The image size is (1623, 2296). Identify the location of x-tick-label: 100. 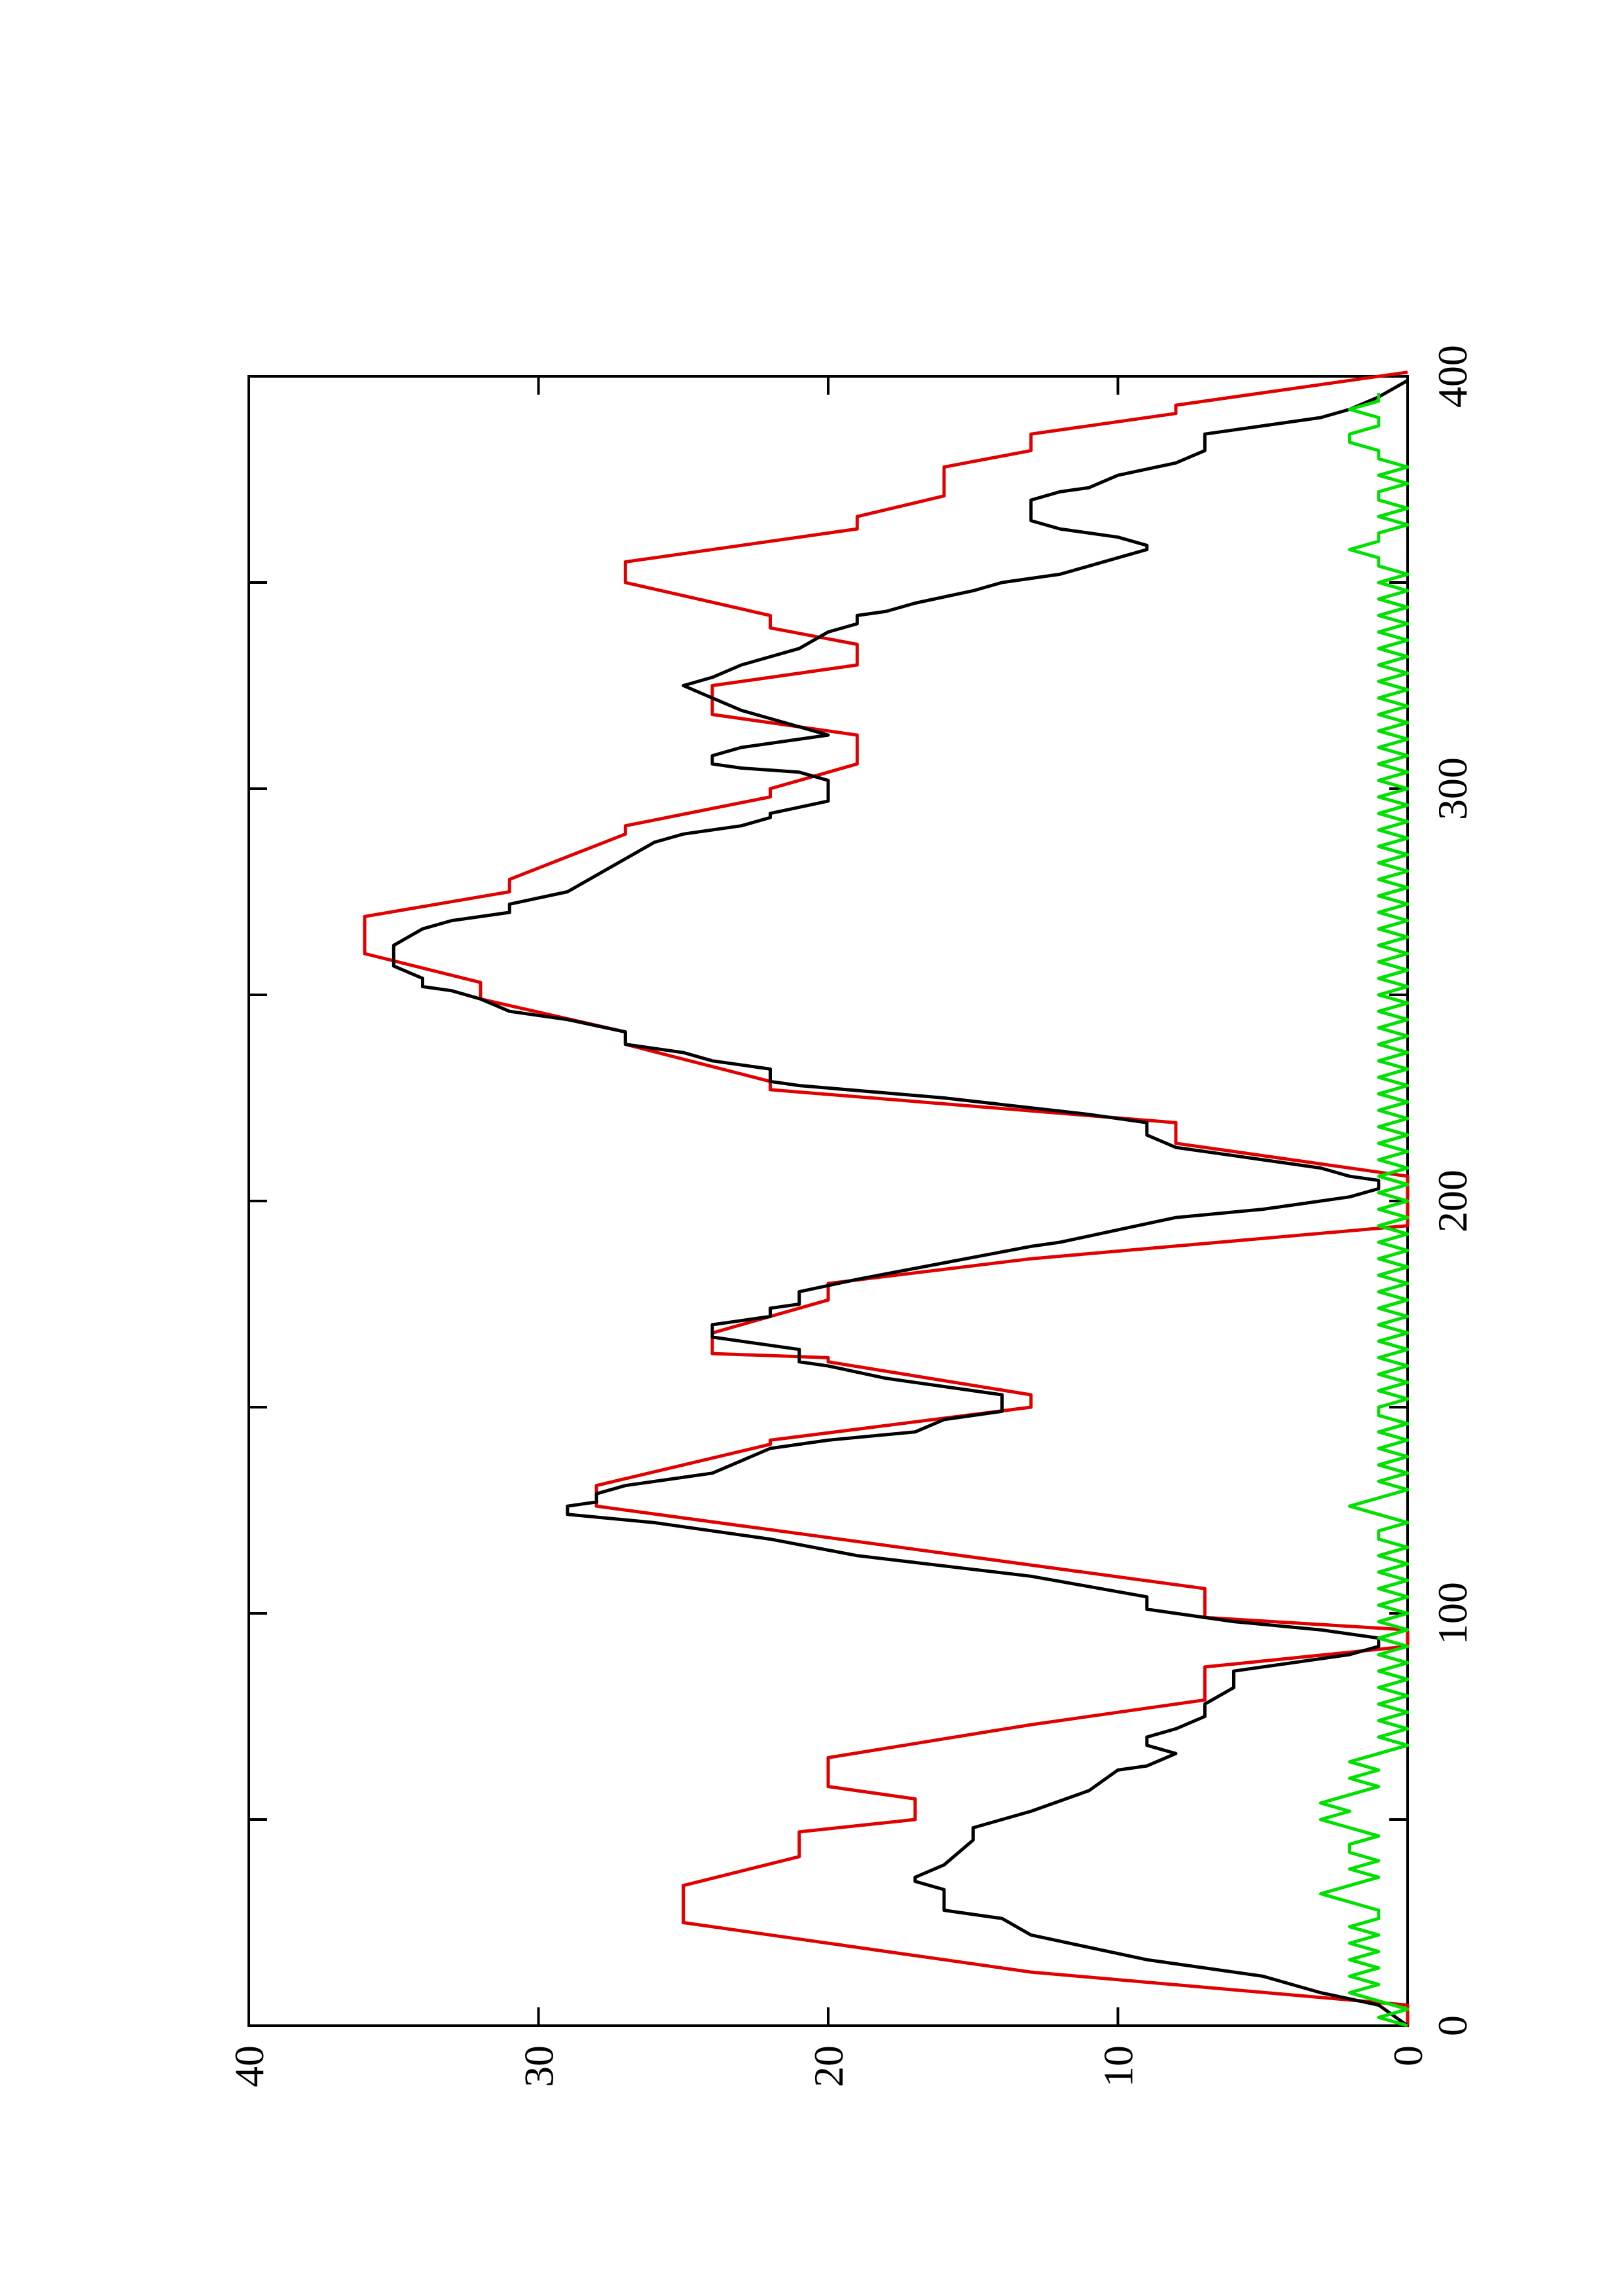
(1452, 1613).